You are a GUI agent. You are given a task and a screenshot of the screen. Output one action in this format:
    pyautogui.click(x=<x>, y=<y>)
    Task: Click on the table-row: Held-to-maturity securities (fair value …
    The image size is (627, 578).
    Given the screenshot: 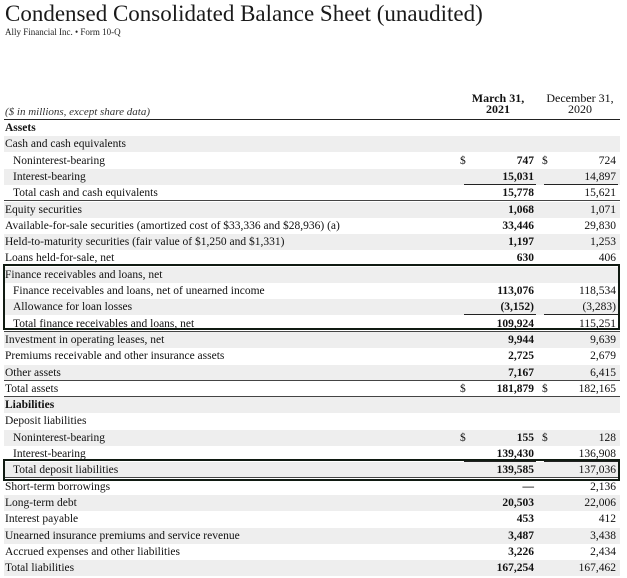 What is the action you would take?
    pyautogui.click(x=312, y=242)
    